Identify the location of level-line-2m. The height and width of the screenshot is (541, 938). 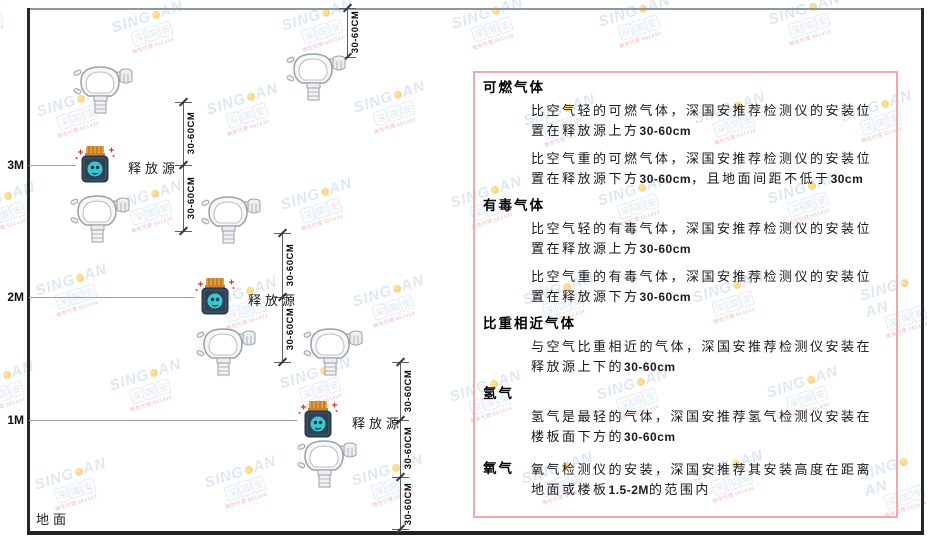
(112, 297).